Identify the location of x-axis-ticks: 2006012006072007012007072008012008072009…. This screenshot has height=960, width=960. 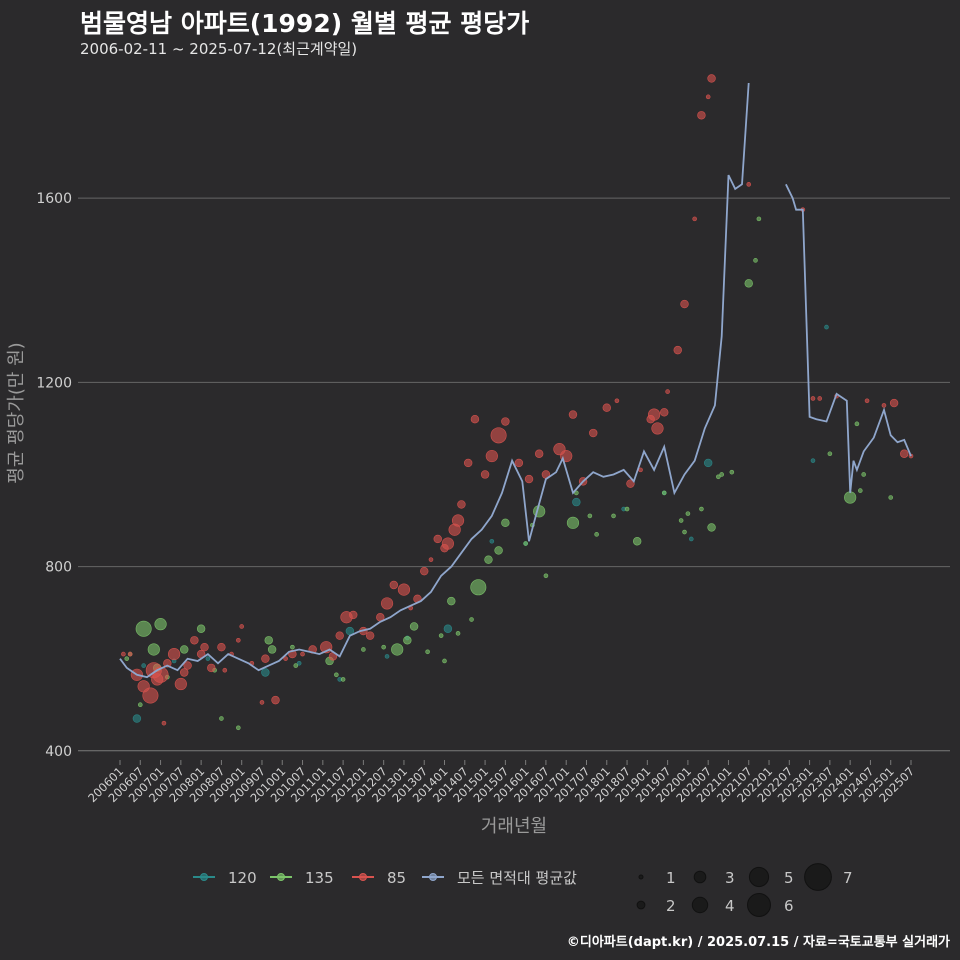
(501, 782).